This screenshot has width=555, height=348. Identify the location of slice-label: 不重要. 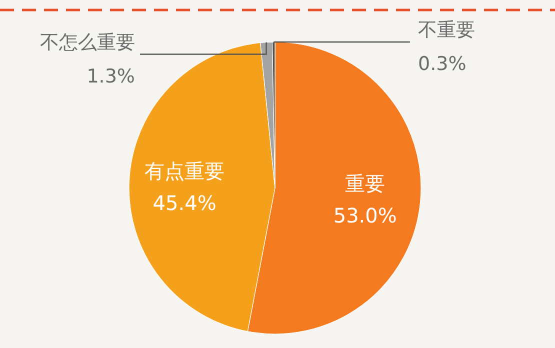
(446, 30).